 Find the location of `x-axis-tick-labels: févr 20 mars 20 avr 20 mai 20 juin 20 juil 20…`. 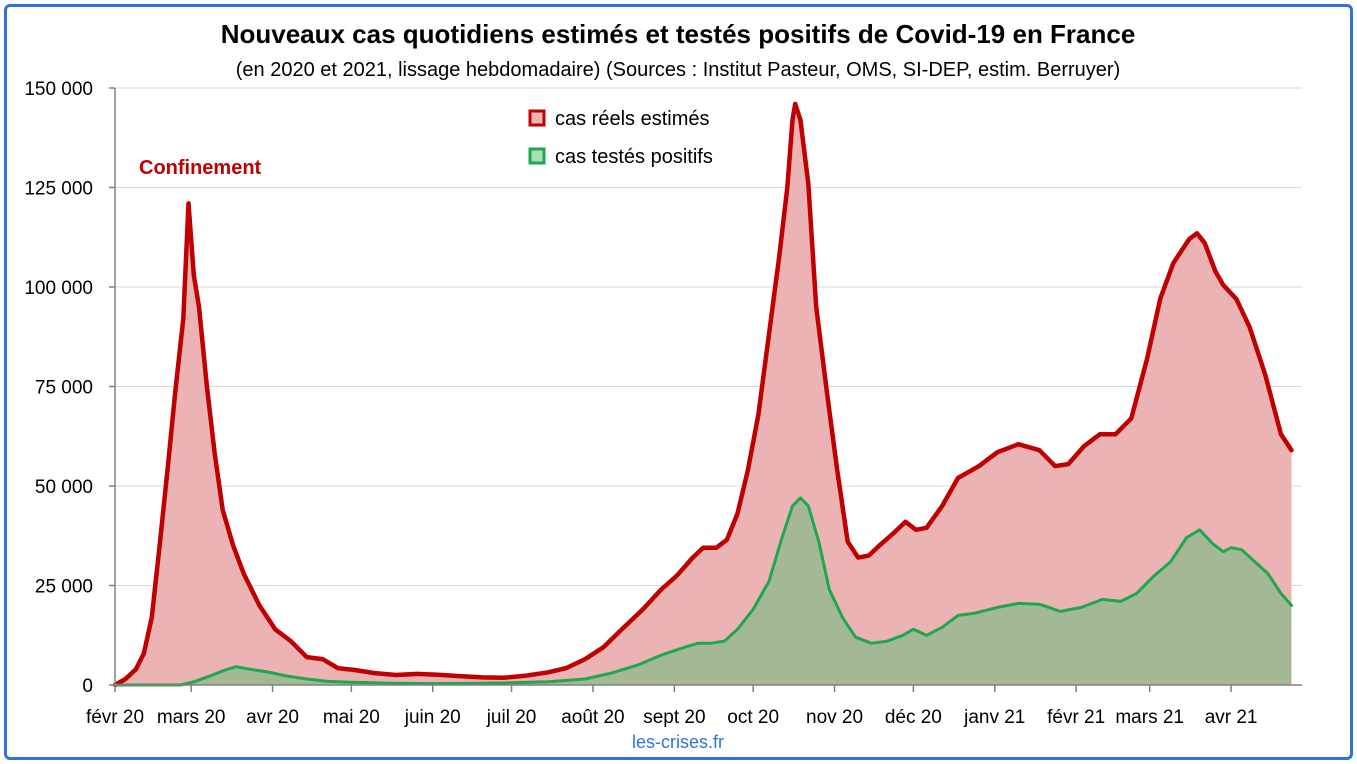

x-axis-tick-labels: févr 20 mars 20 avr 20 mai 20 juin 20 juil 20… is located at coordinates (672, 717).